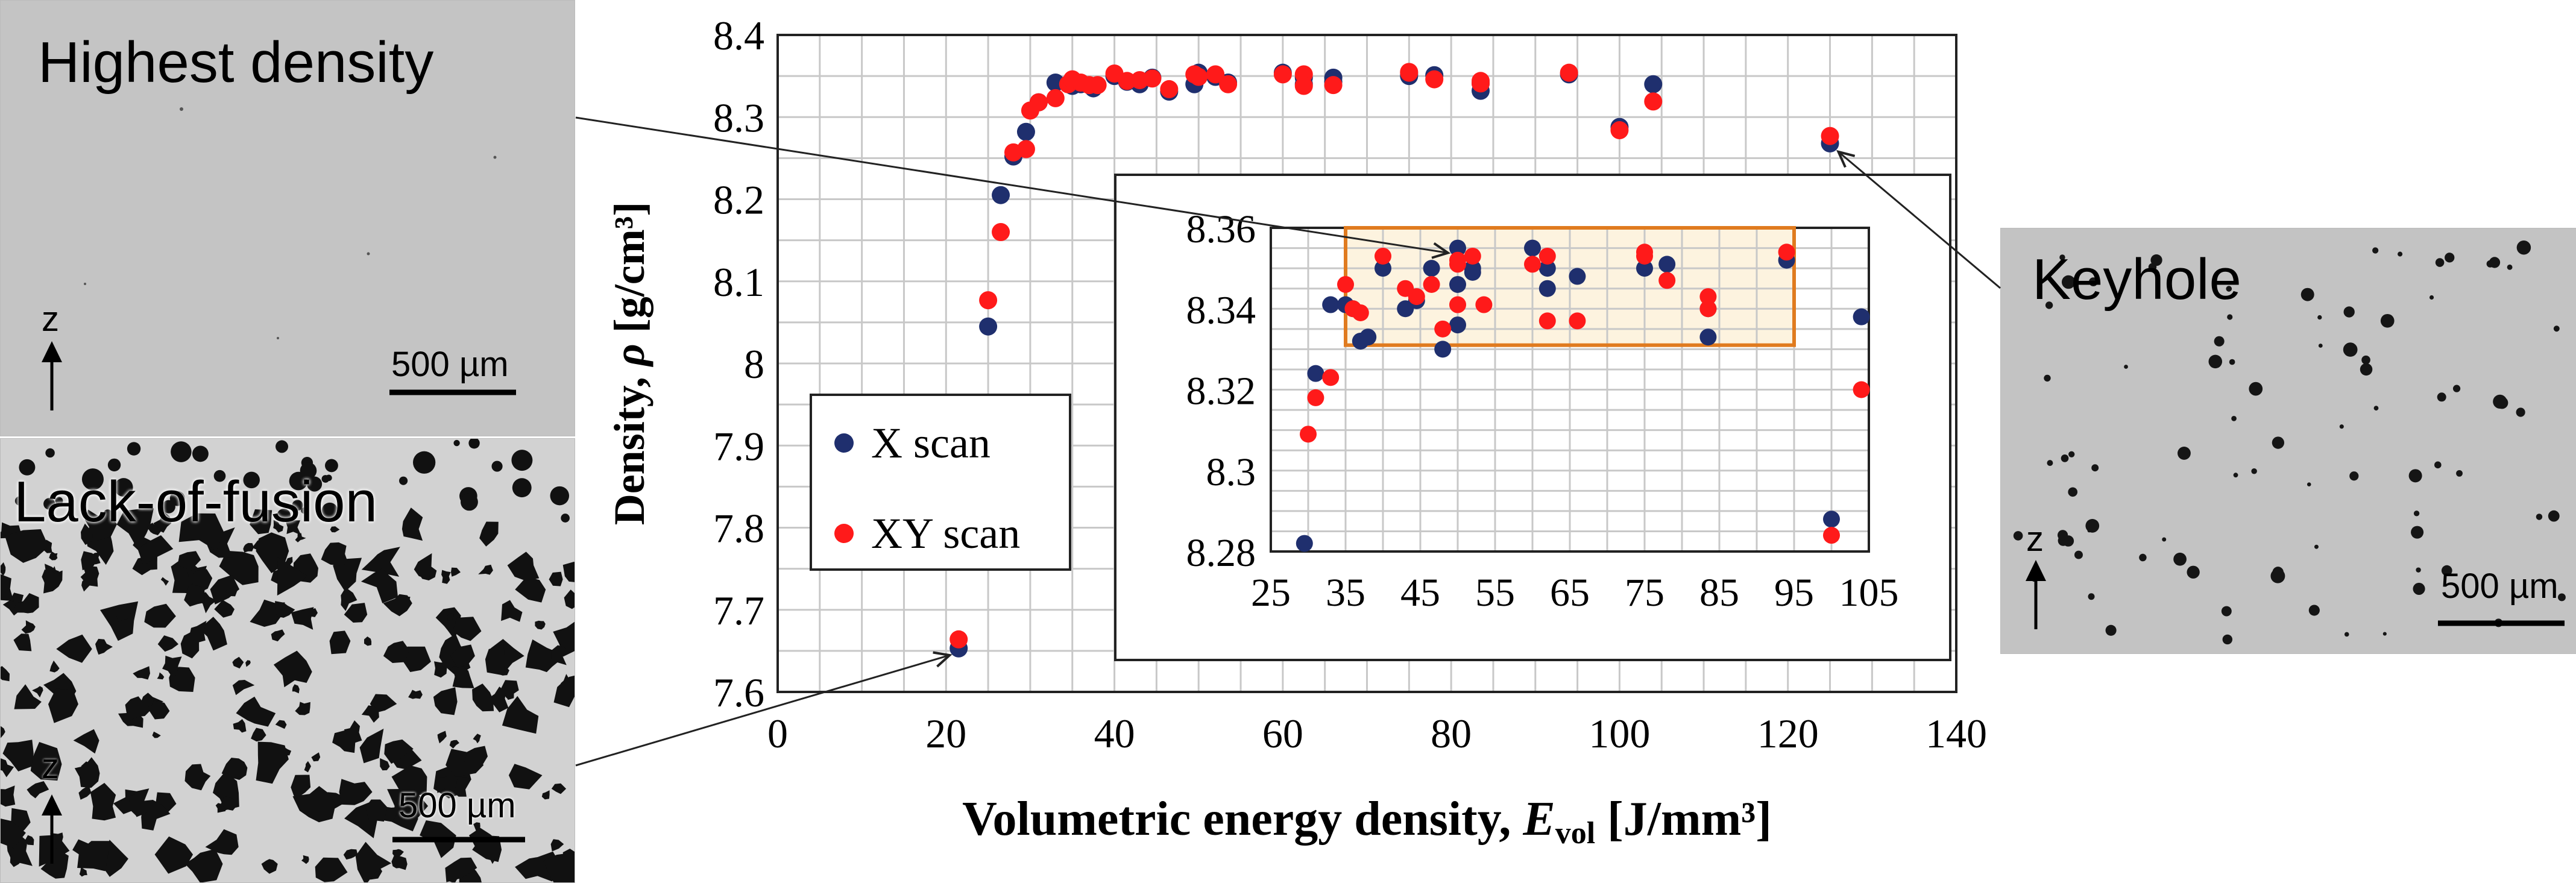 The height and width of the screenshot is (883, 2576). I want to click on main-x-tick-label: 0, so click(777, 733).